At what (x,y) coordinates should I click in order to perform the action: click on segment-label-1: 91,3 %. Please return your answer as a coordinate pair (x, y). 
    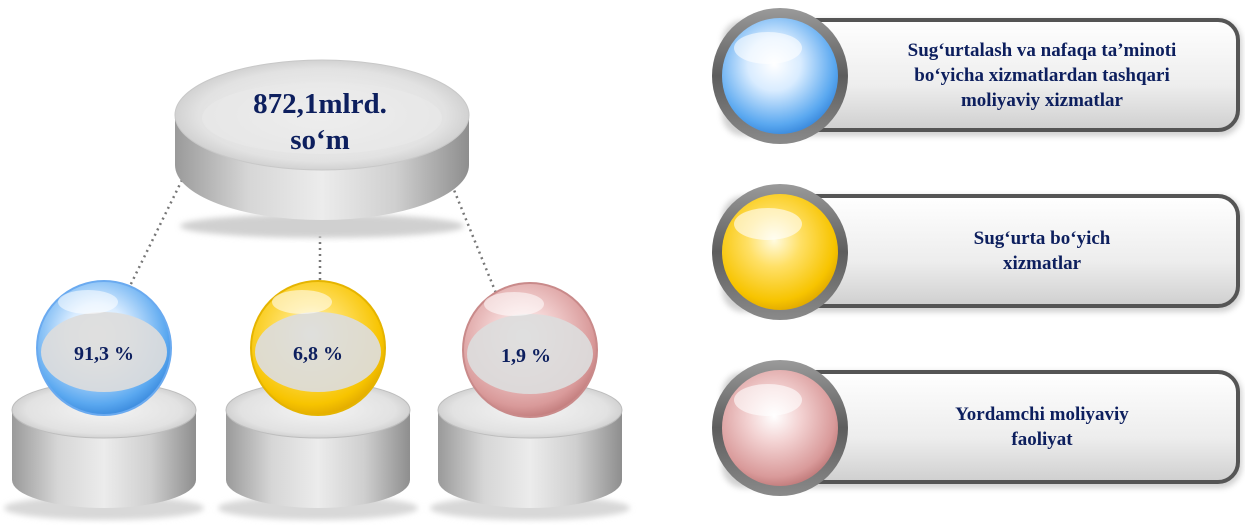
    Looking at the image, I should click on (104, 354).